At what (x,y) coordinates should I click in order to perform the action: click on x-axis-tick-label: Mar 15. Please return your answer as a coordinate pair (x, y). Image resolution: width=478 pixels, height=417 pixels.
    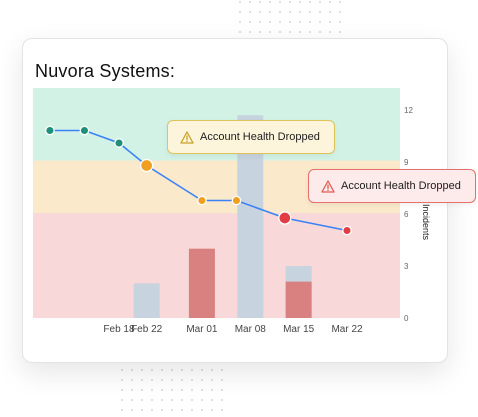
    Looking at the image, I should click on (299, 329).